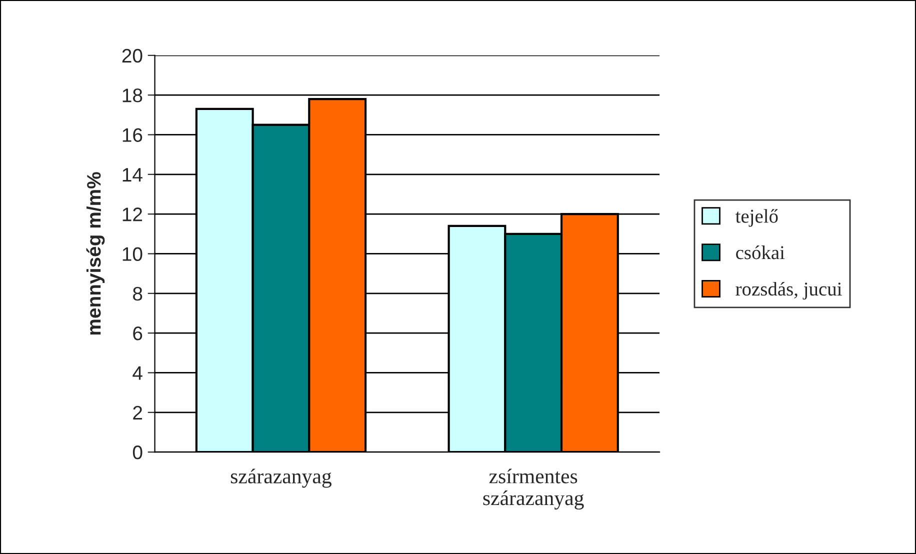 The height and width of the screenshot is (554, 916). I want to click on y-tick-label: 6, so click(137, 333).